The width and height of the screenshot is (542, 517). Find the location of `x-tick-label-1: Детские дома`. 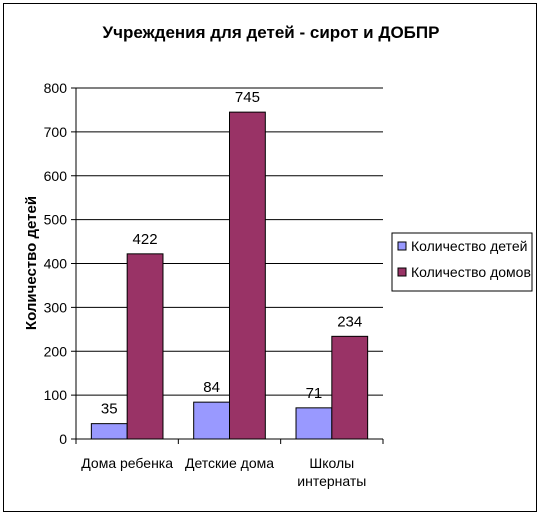

x-tick-label-1: Детские дома is located at coordinates (229, 463).